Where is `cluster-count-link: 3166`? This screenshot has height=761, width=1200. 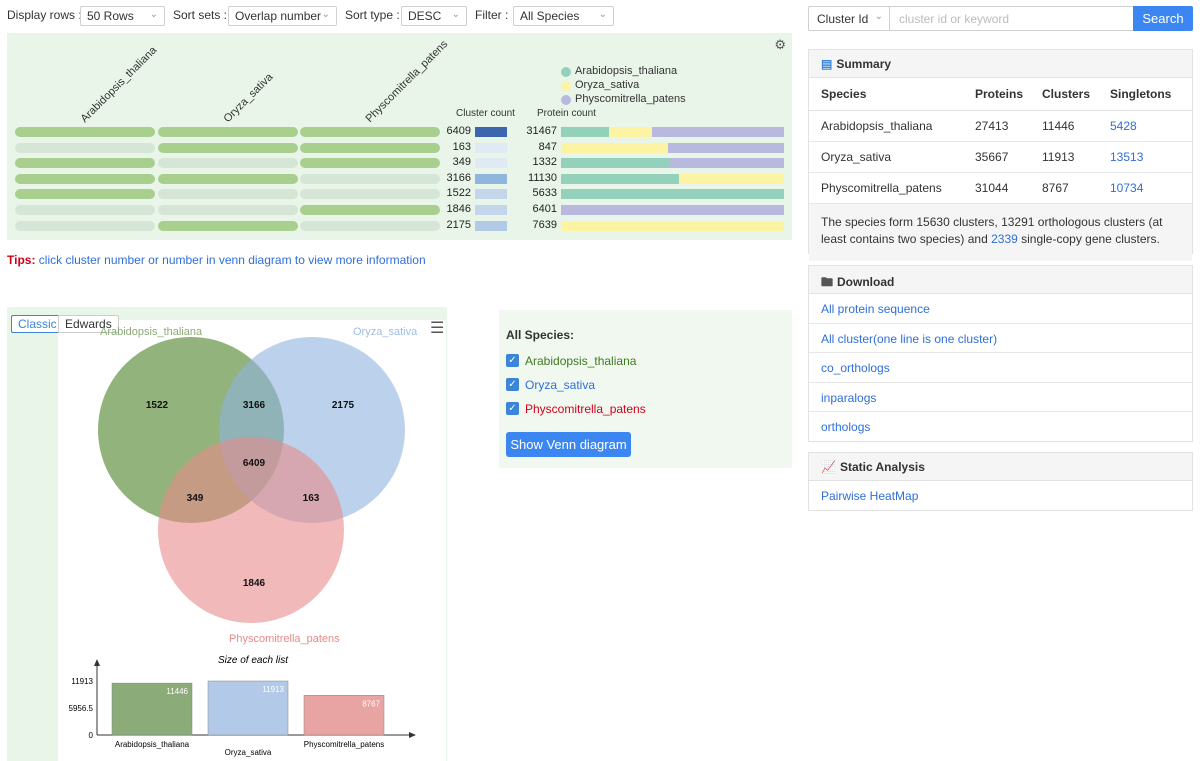
cluster-count-link: 3166 is located at coordinates (458, 177).